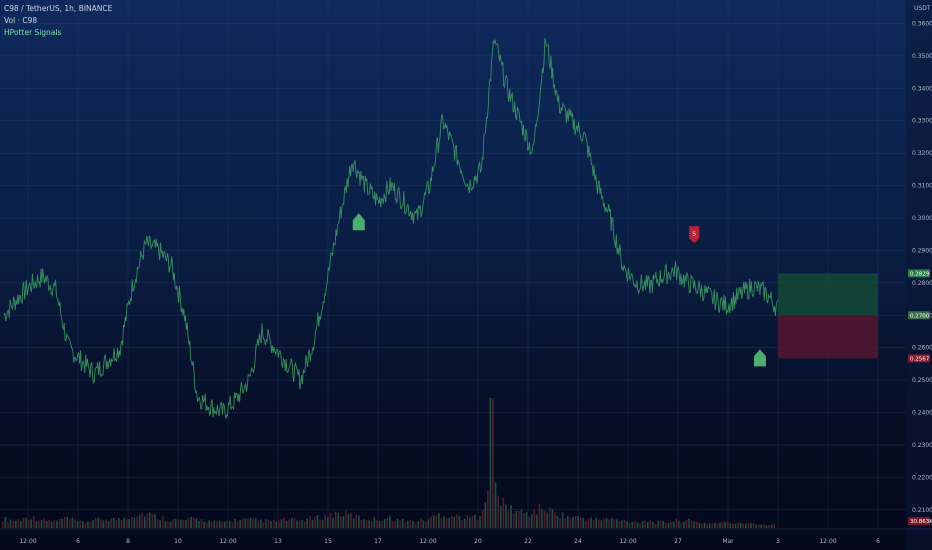 This screenshot has height=550, width=932. I want to click on time-axis-tick-label: 20, so click(478, 541).